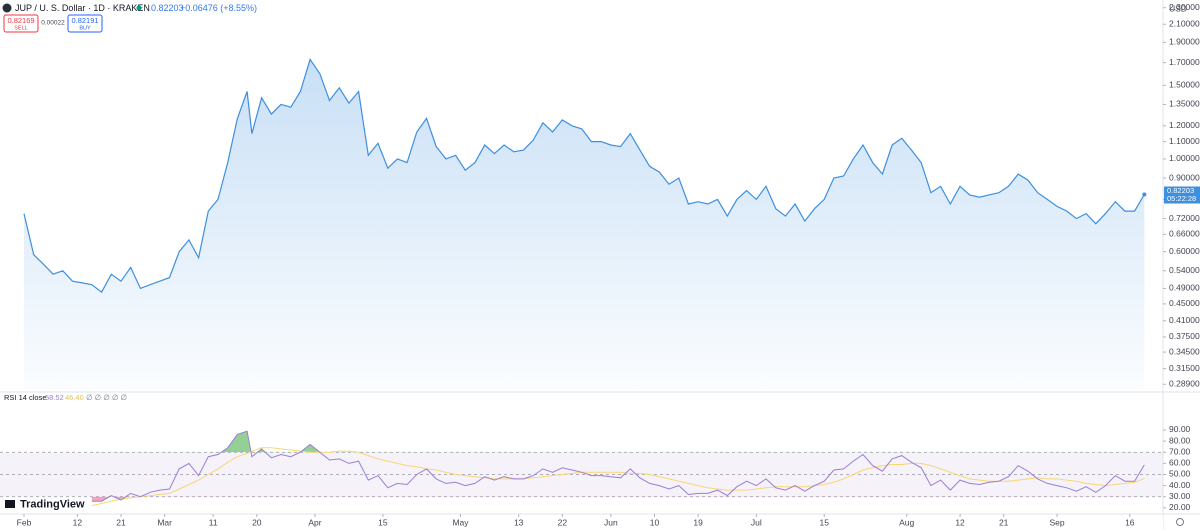 This screenshot has height=530, width=1200. What do you see at coordinates (1180, 190) in the screenshot?
I see `price-tag-value: 0.82203` at bounding box center [1180, 190].